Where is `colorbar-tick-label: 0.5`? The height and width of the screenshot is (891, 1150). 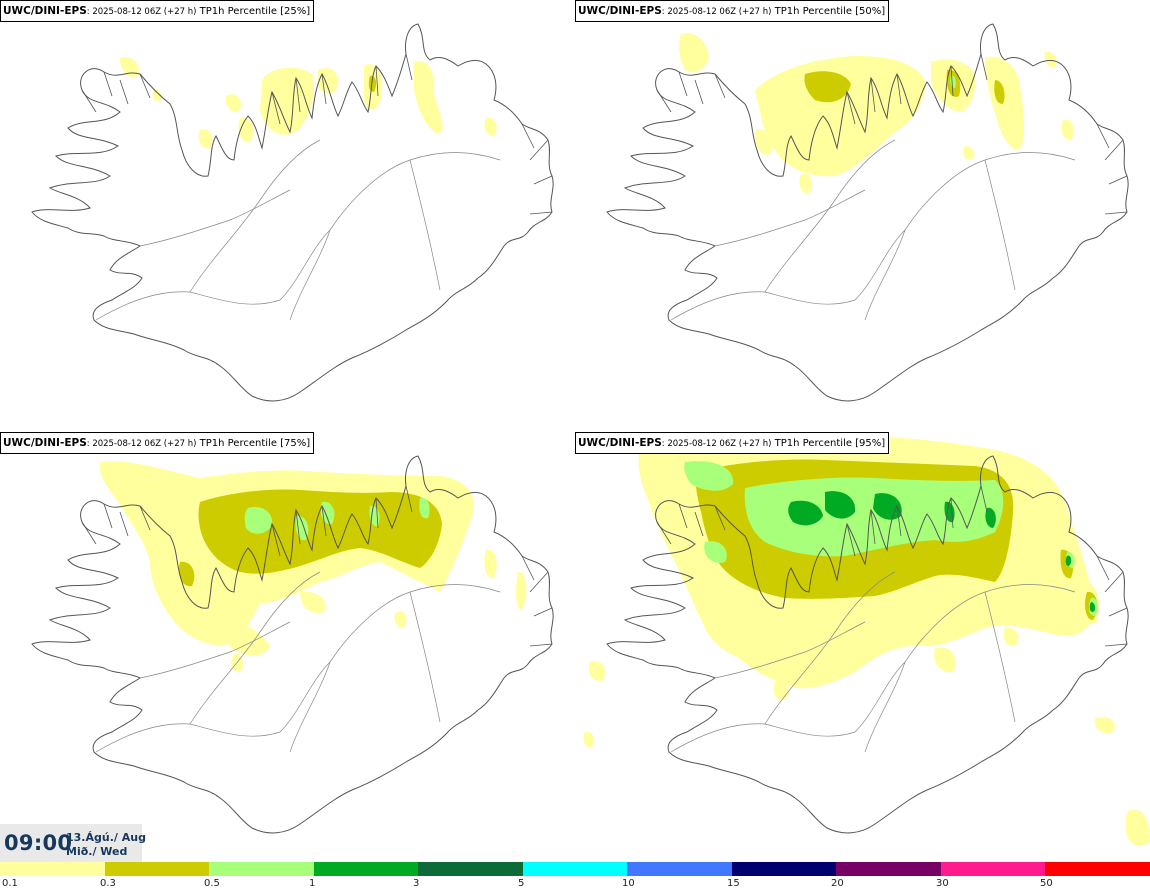
colorbar-tick-label: 0.5 is located at coordinates (212, 883).